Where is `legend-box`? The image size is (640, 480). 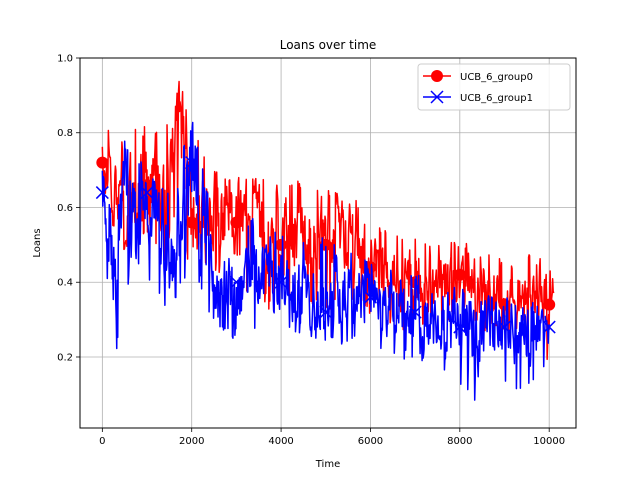 legend-box is located at coordinates (494, 87).